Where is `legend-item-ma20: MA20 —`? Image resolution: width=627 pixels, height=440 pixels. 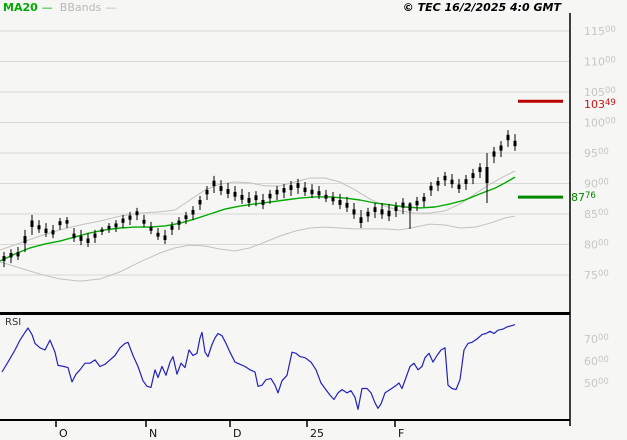
legend-item-ma20: MA20 — is located at coordinates (28, 7).